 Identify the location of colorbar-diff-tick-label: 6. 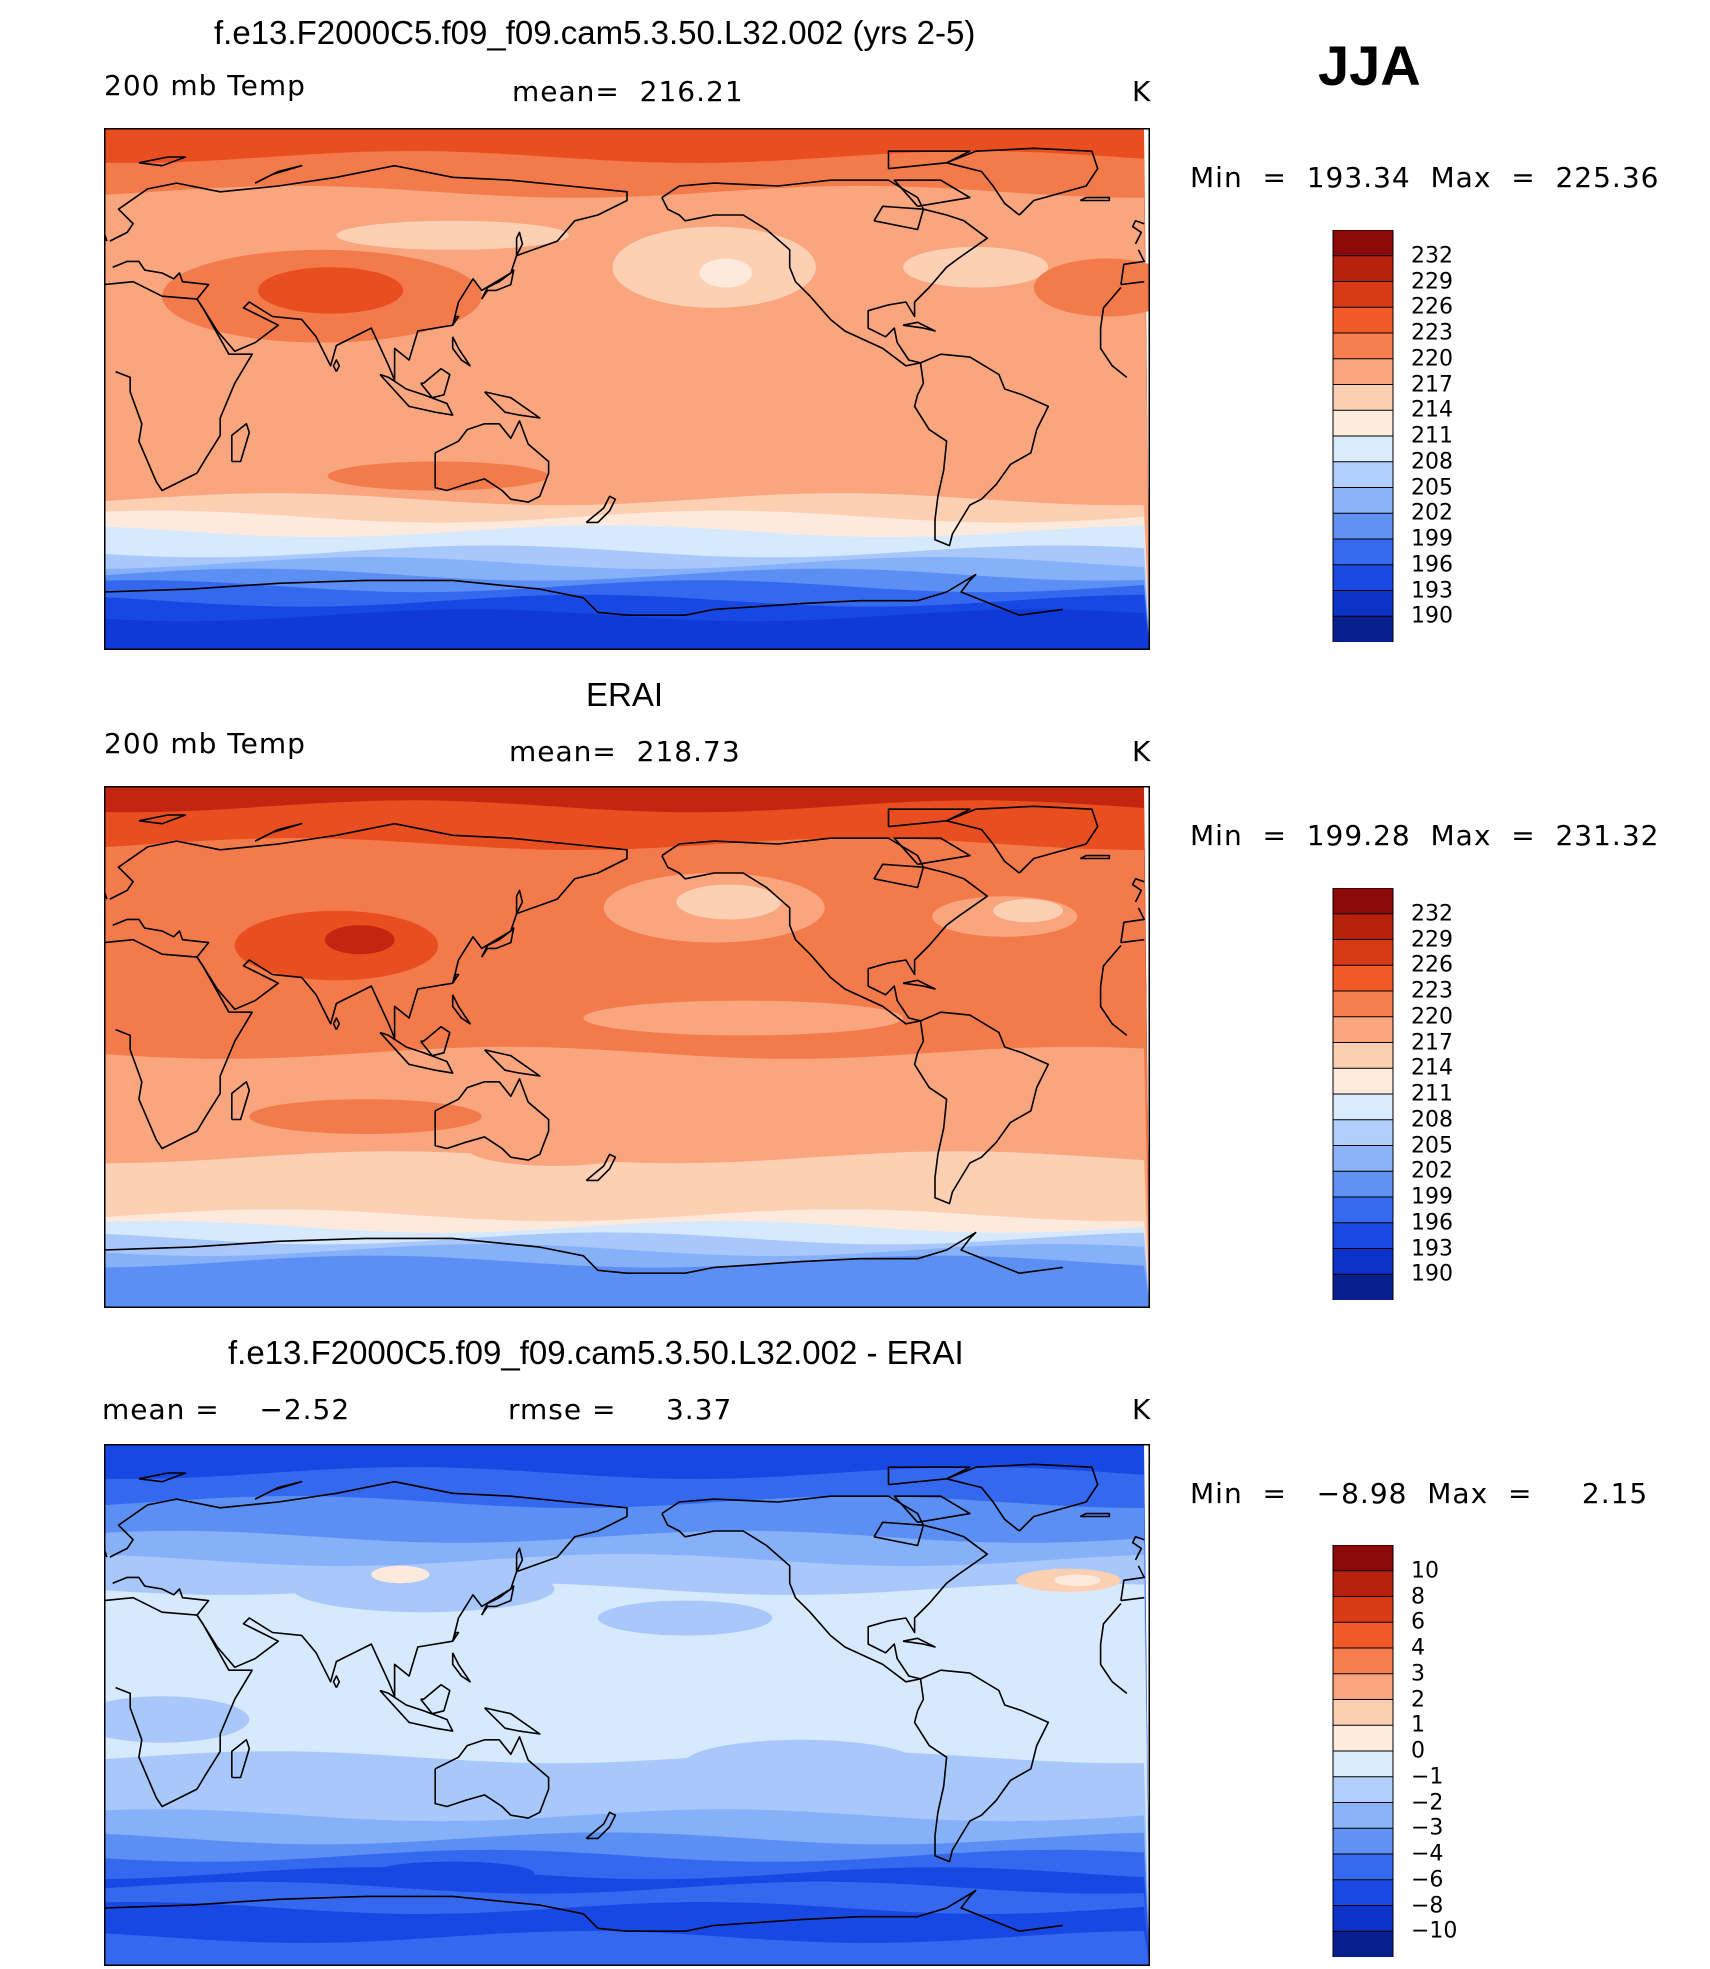
(1418, 1622).